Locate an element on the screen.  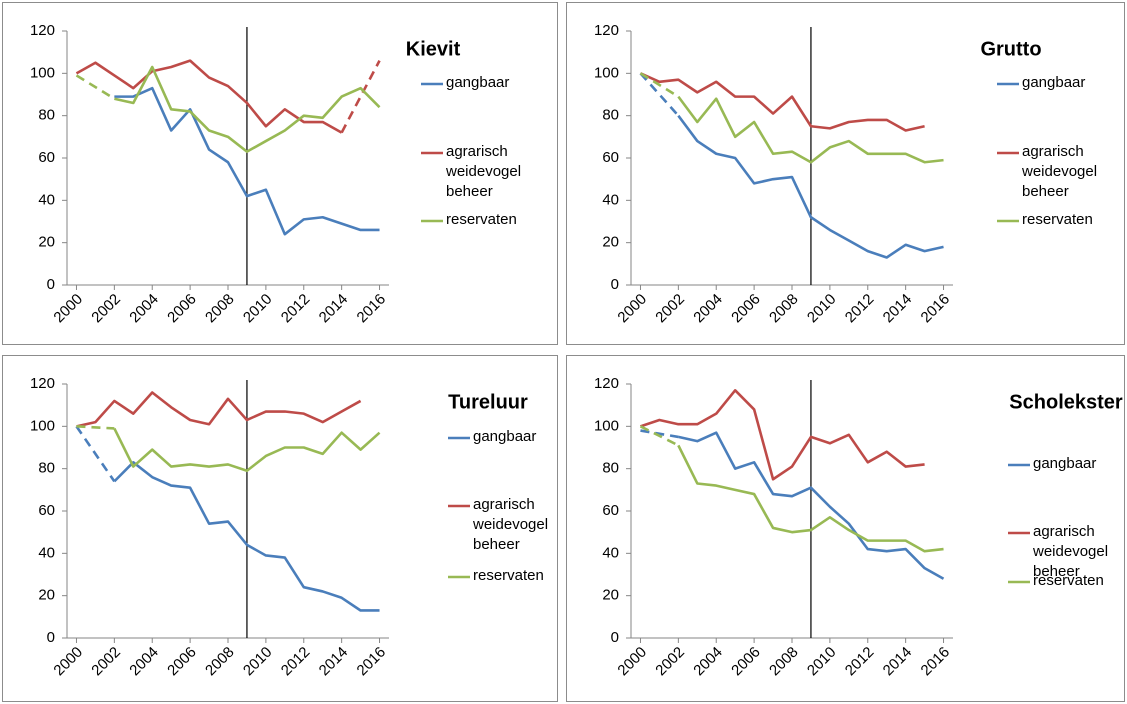
chart-title: Kievit is located at coordinates (433, 49).